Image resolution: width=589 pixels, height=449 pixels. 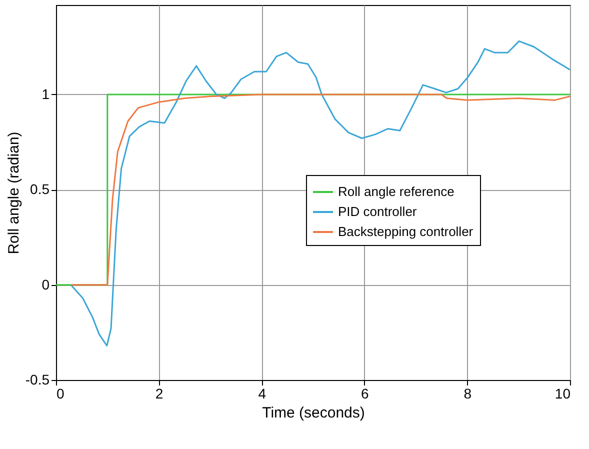 What do you see at coordinates (365, 394) in the screenshot?
I see `x-tick-label: 6` at bounding box center [365, 394].